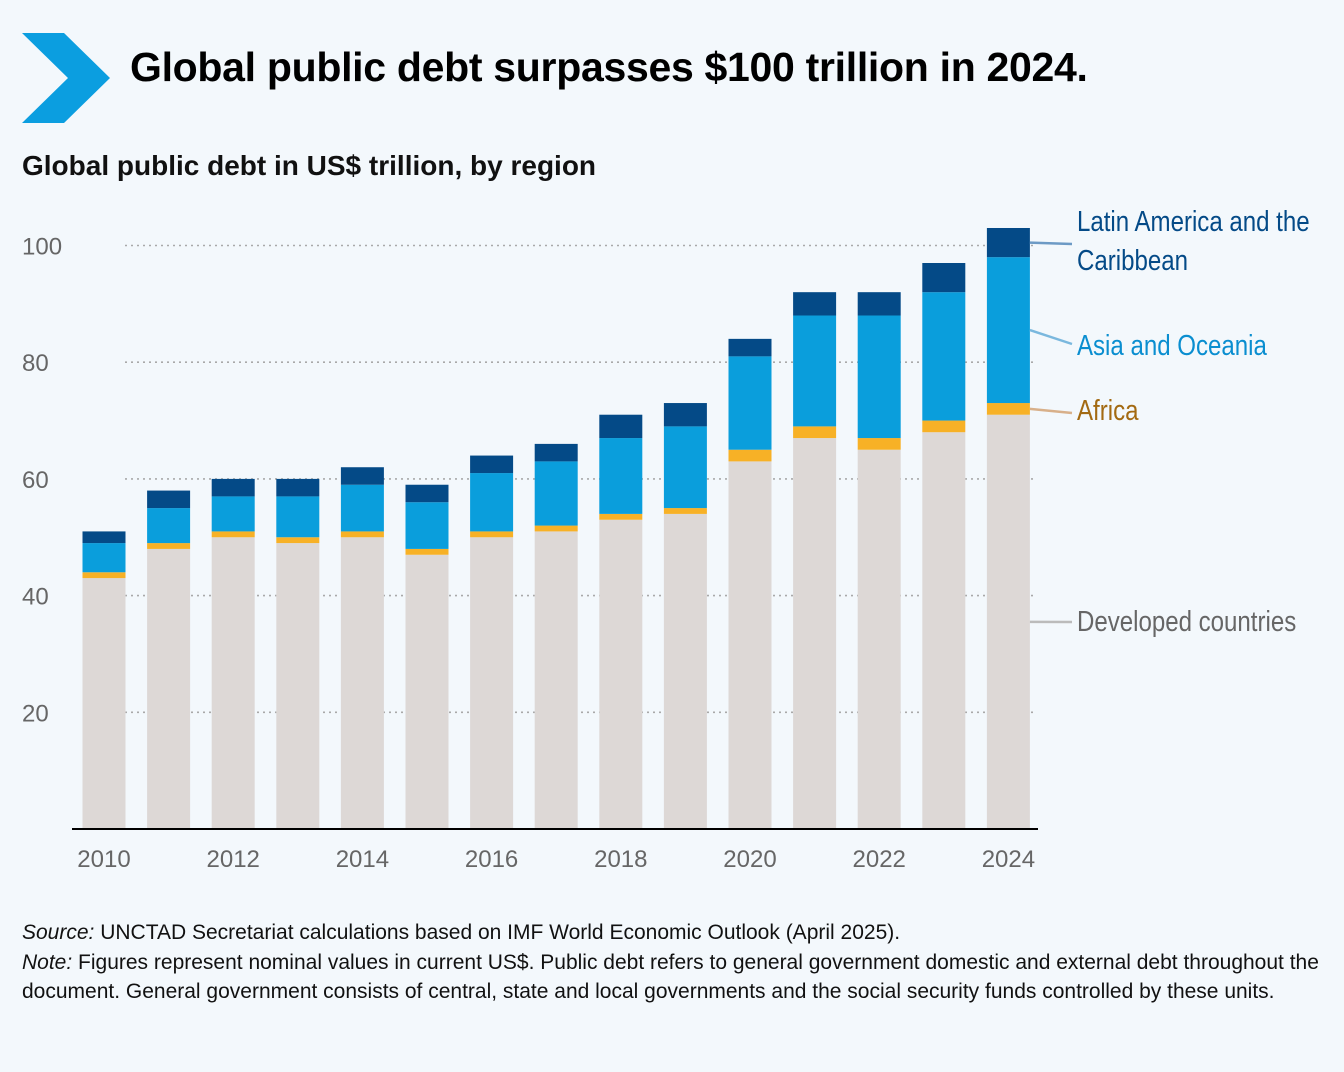 This screenshot has width=1344, height=1072. Describe the element at coordinates (879, 859) in the screenshot. I see `x-tick-label-2022: 2022` at that location.